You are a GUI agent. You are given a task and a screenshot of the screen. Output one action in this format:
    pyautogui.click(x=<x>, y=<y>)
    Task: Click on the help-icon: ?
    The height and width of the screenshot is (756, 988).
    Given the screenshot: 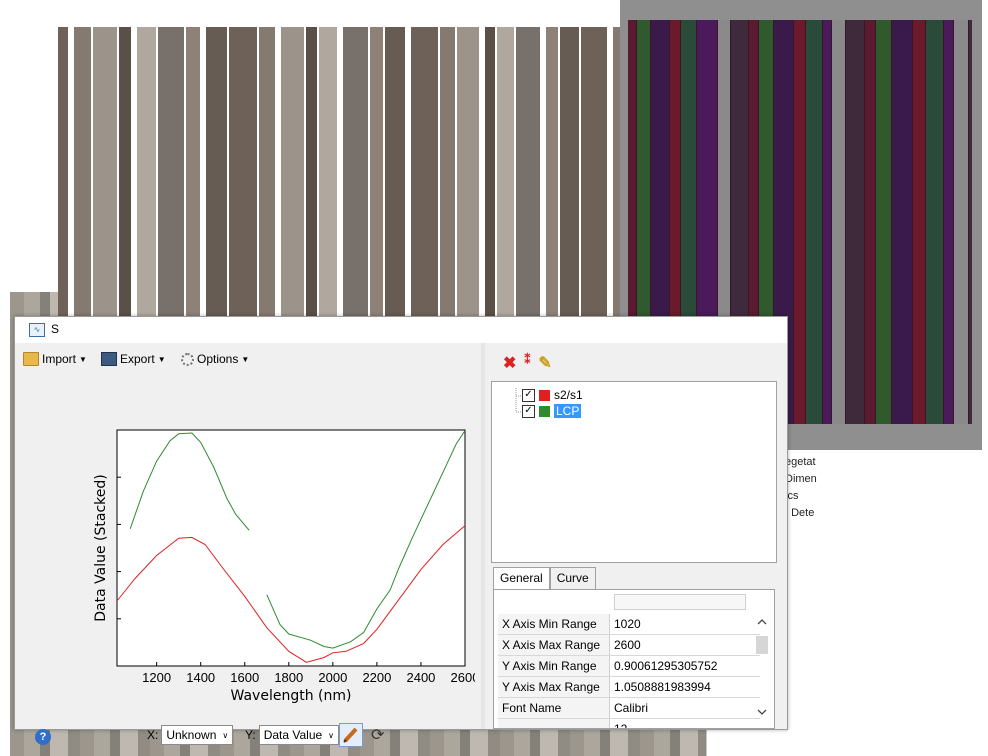 What is the action you would take?
    pyautogui.click(x=43, y=737)
    